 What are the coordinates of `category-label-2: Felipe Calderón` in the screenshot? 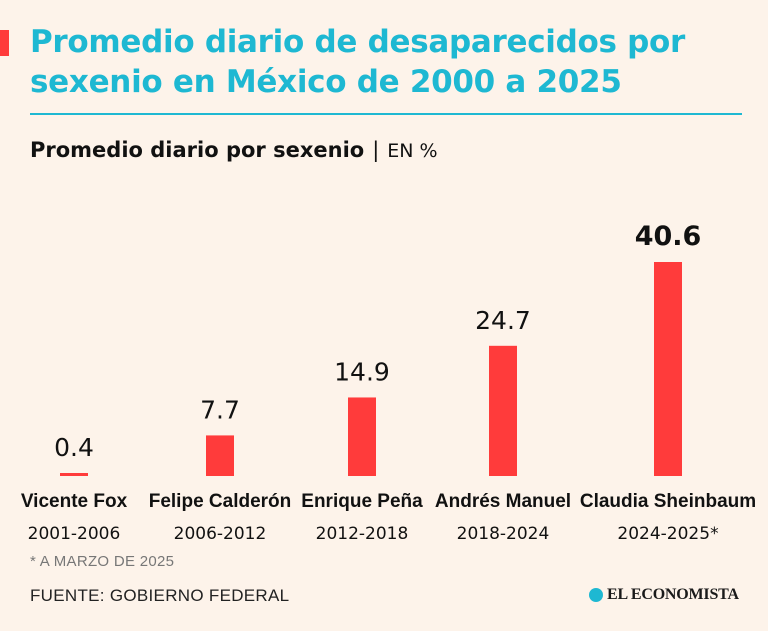 It's located at (220, 501).